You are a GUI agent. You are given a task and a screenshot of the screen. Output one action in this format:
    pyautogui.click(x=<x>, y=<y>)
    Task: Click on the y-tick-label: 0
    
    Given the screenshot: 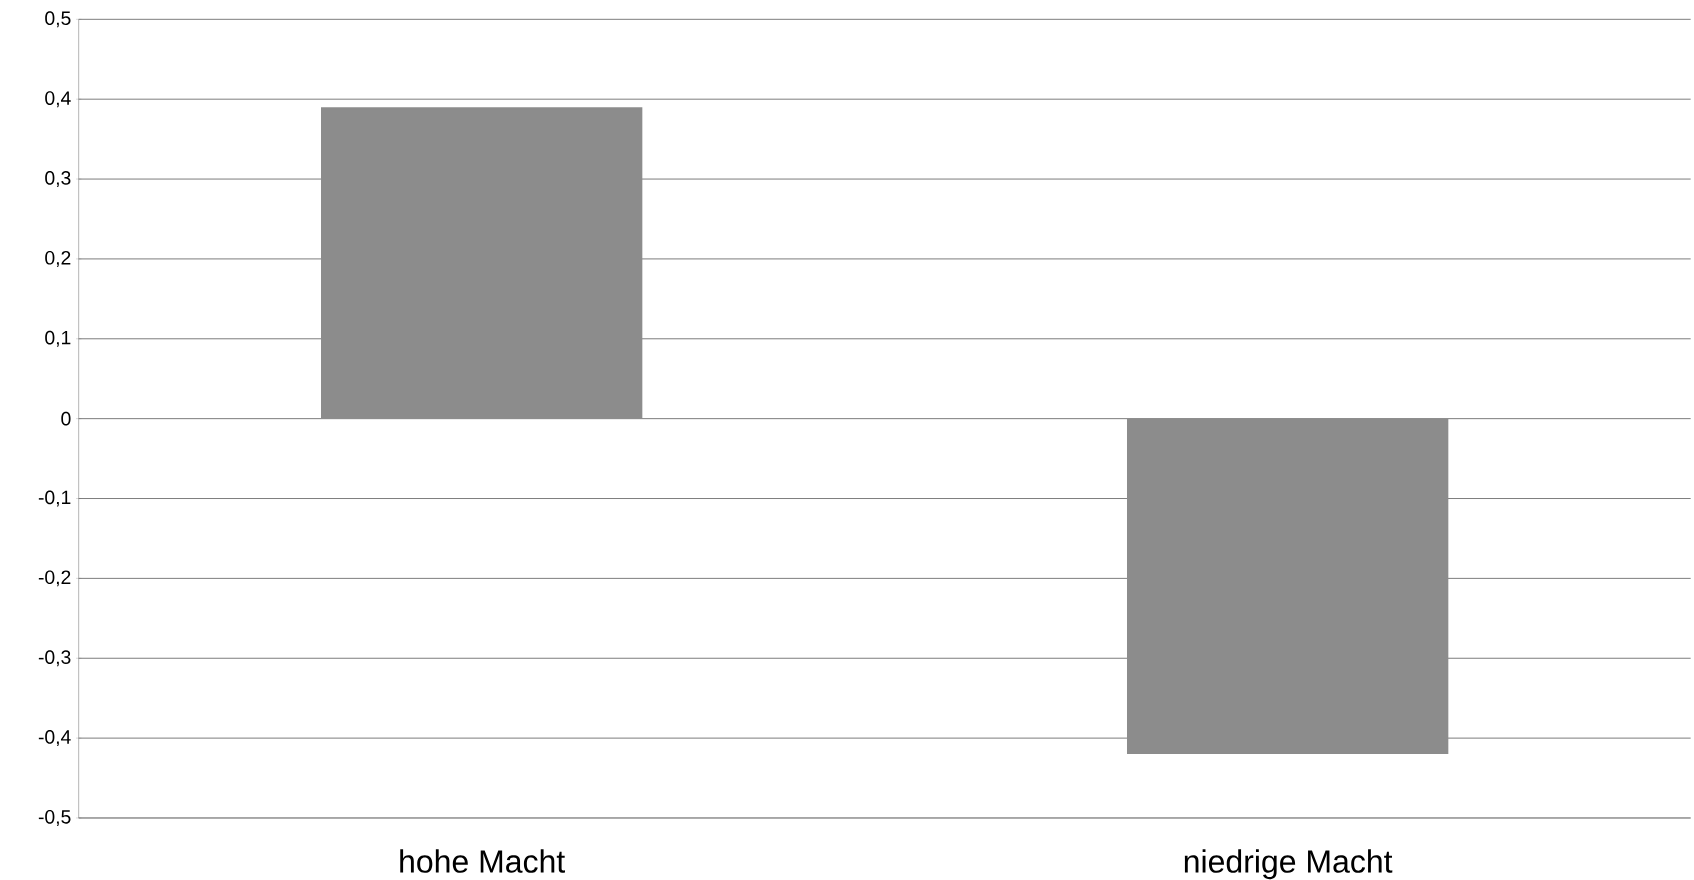 What is the action you would take?
    pyautogui.click(x=66, y=418)
    